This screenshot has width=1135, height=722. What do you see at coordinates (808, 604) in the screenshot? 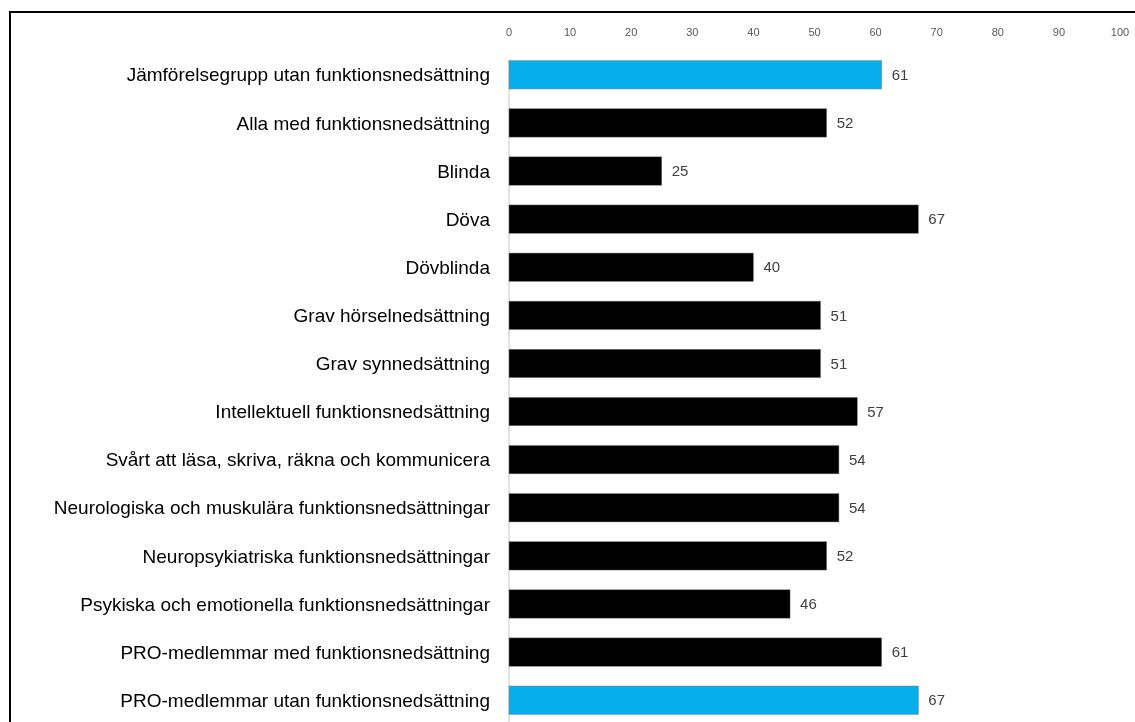
I see `data-label: 46` at bounding box center [808, 604].